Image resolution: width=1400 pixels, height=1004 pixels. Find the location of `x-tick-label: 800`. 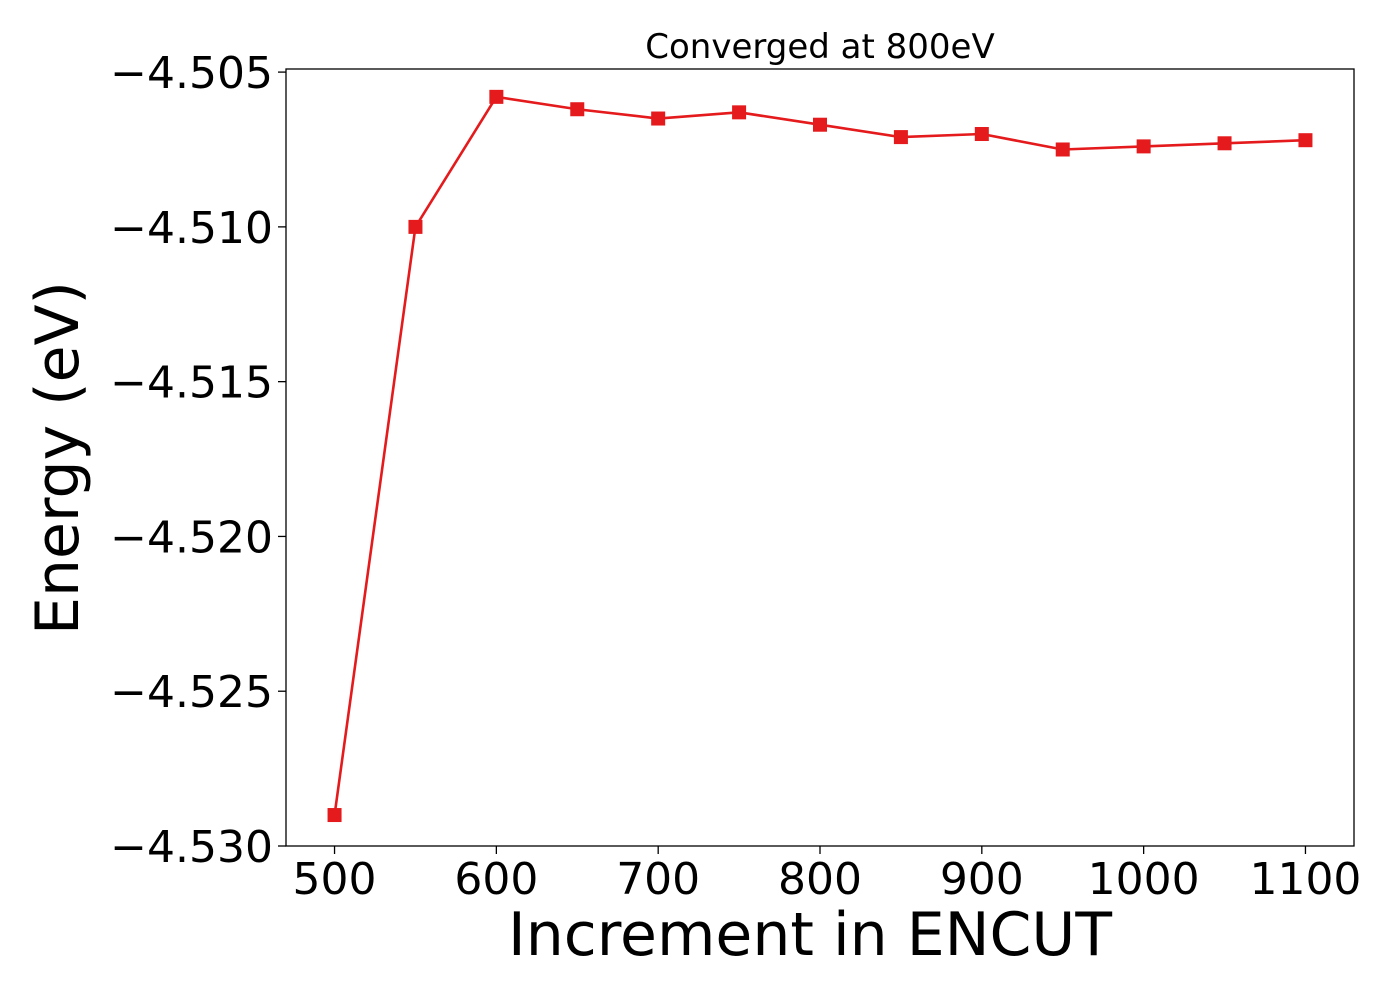

x-tick-label: 800 is located at coordinates (820, 879).